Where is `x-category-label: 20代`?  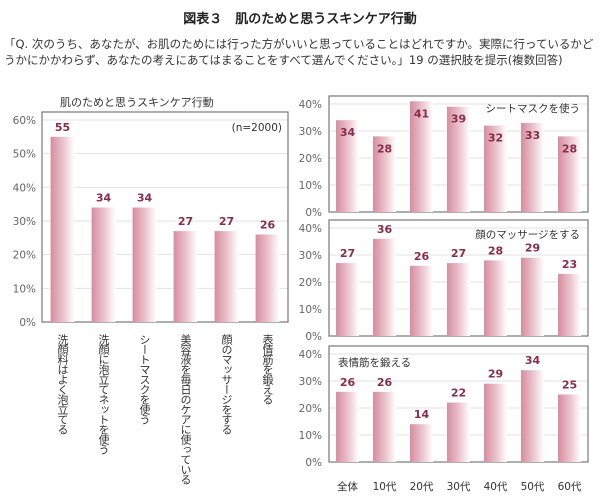 x-category-label: 20代 is located at coordinates (422, 487).